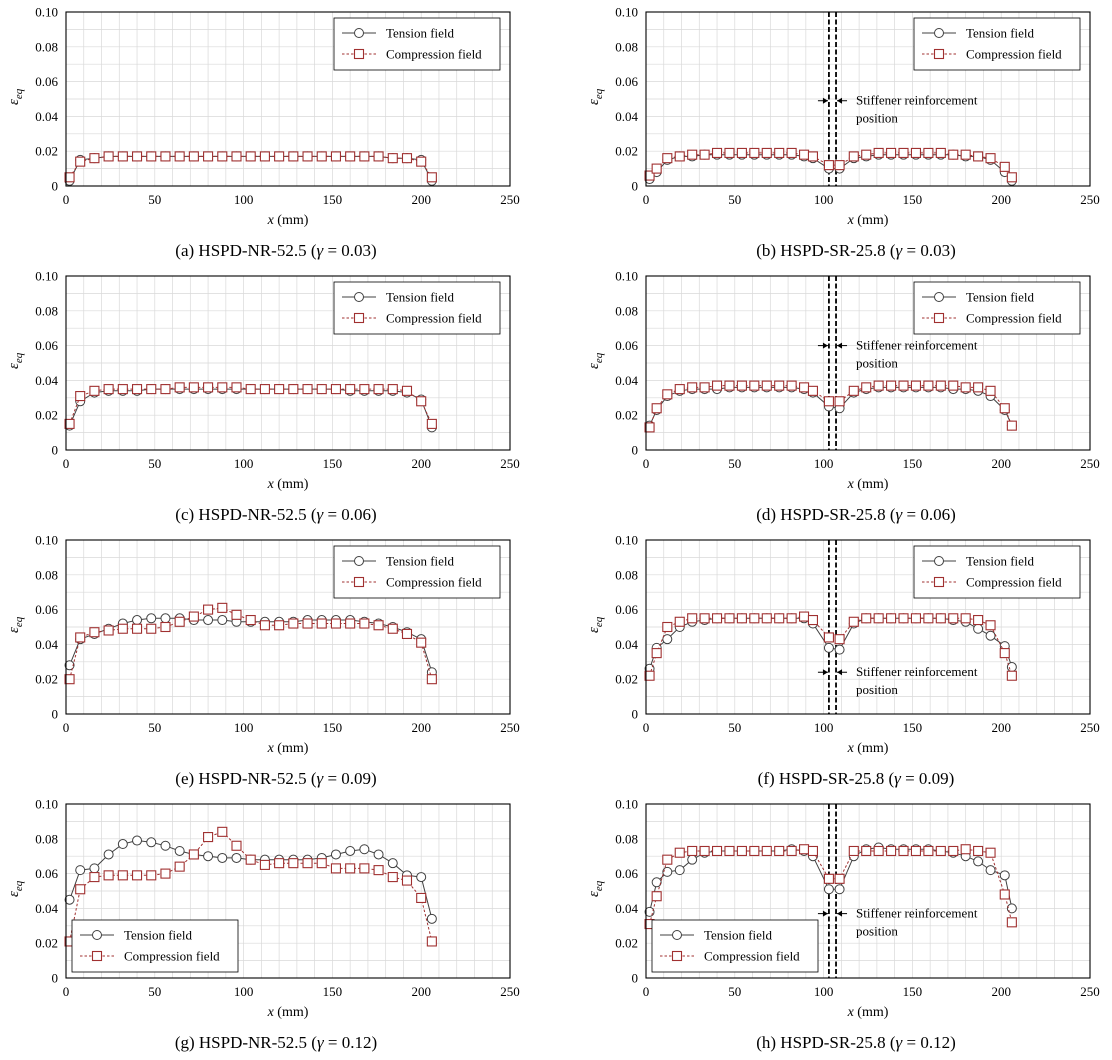 This screenshot has height=1060, width=1112. What do you see at coordinates (917, 345) in the screenshot?
I see `stiffener-annotation-line1: Stiffener reinforcement` at bounding box center [917, 345].